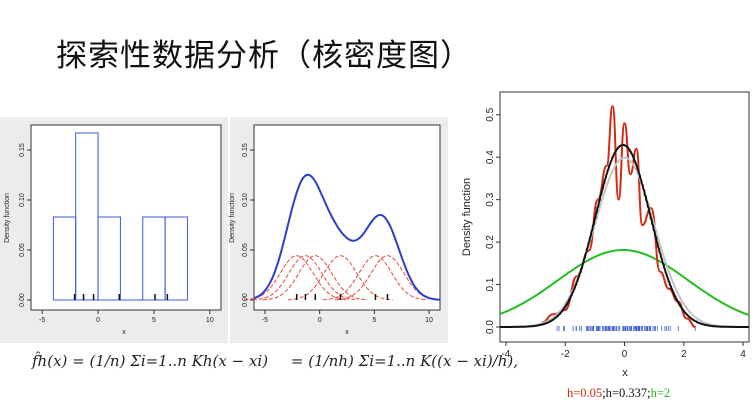  Describe the element at coordinates (490, 157) in the screenshot. I see `y-tick-label: 0.4` at that location.